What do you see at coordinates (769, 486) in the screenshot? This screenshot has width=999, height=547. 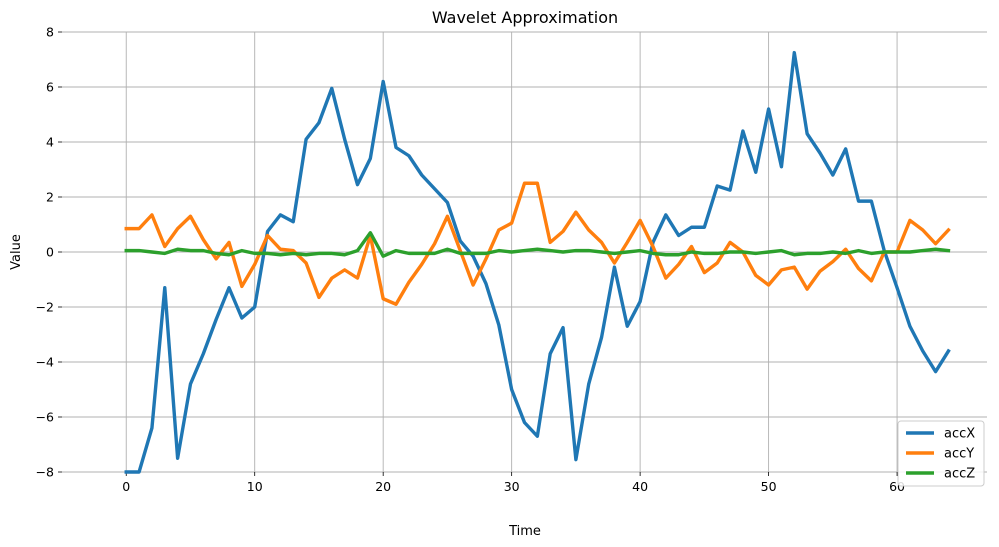 I see `x-tick-label: 50` at bounding box center [769, 486].